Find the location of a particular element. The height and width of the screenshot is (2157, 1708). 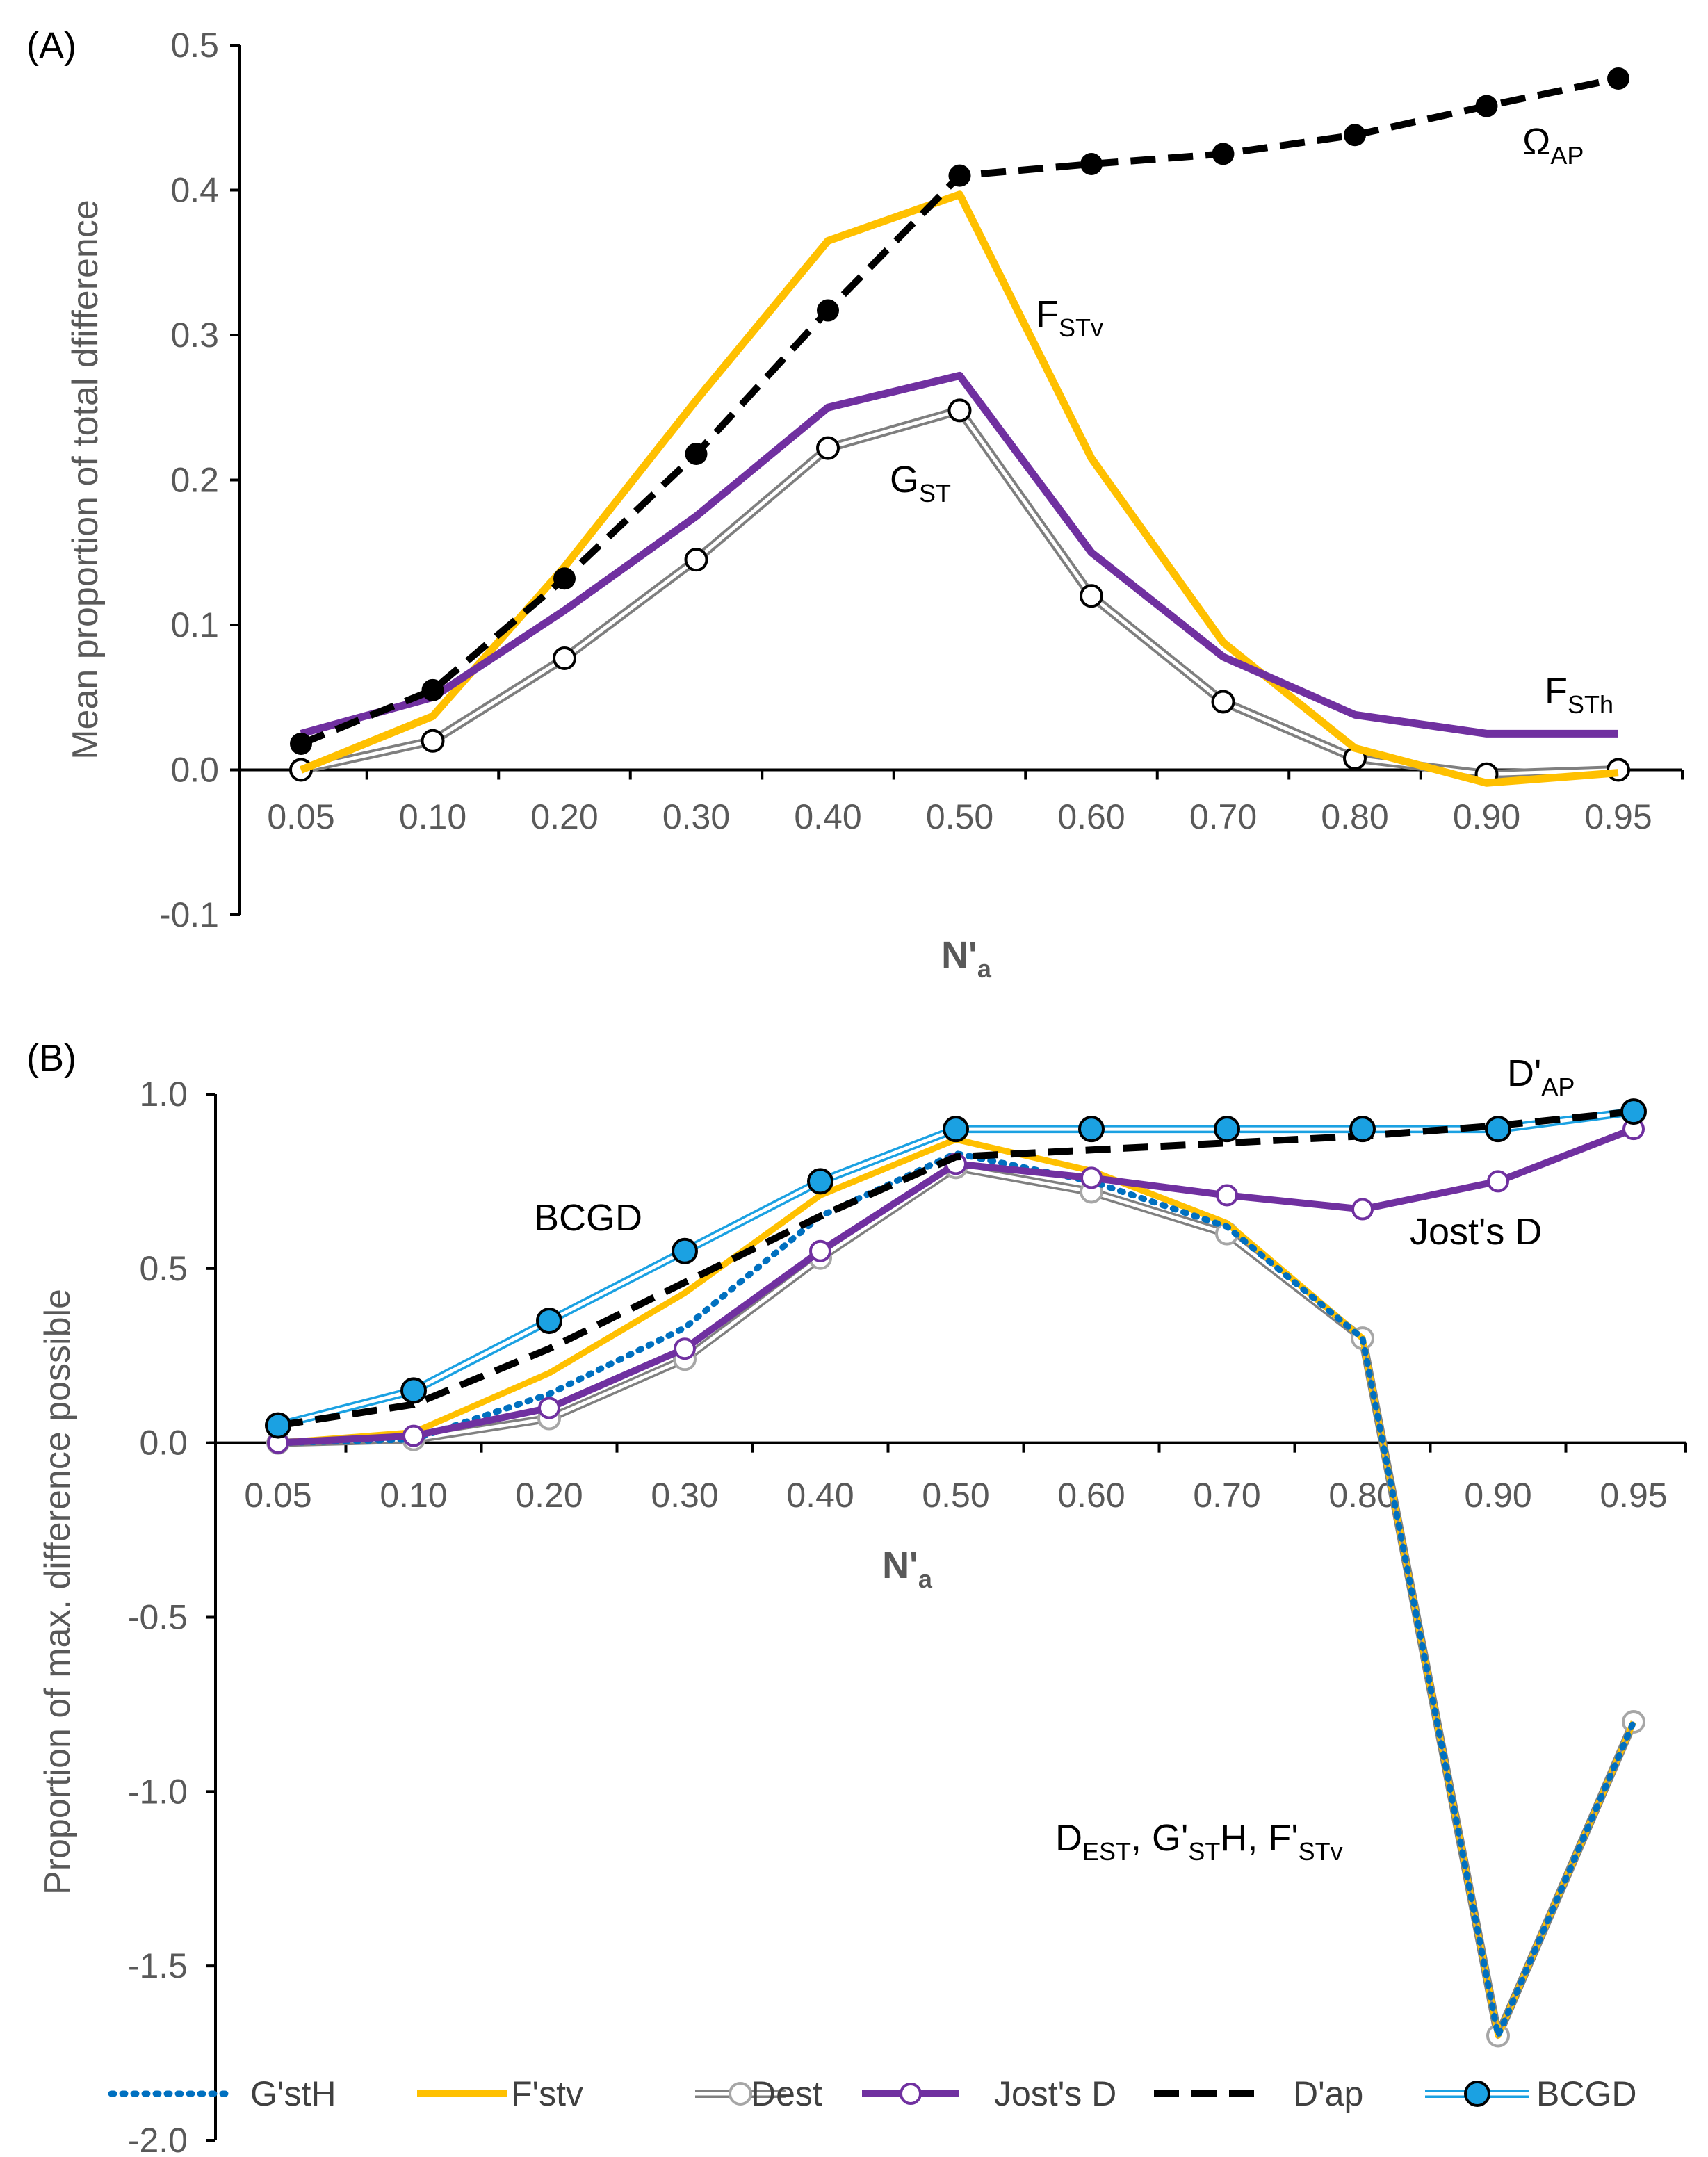

b-x-tick-label: 0.70 is located at coordinates (1227, 1495).